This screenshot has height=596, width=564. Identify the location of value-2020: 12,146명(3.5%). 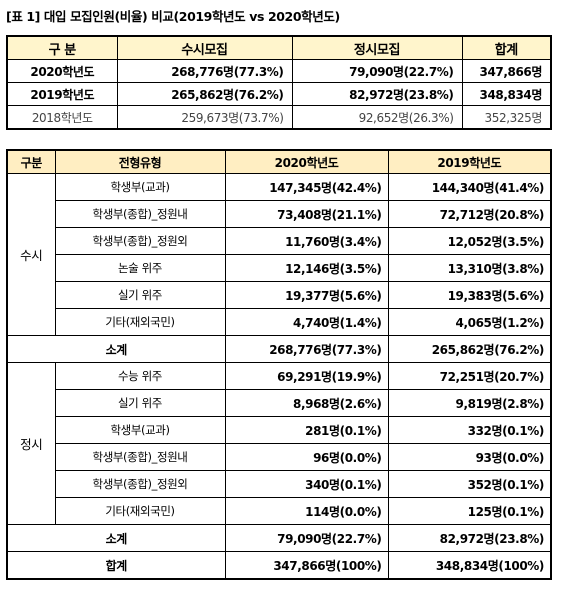
(306, 268).